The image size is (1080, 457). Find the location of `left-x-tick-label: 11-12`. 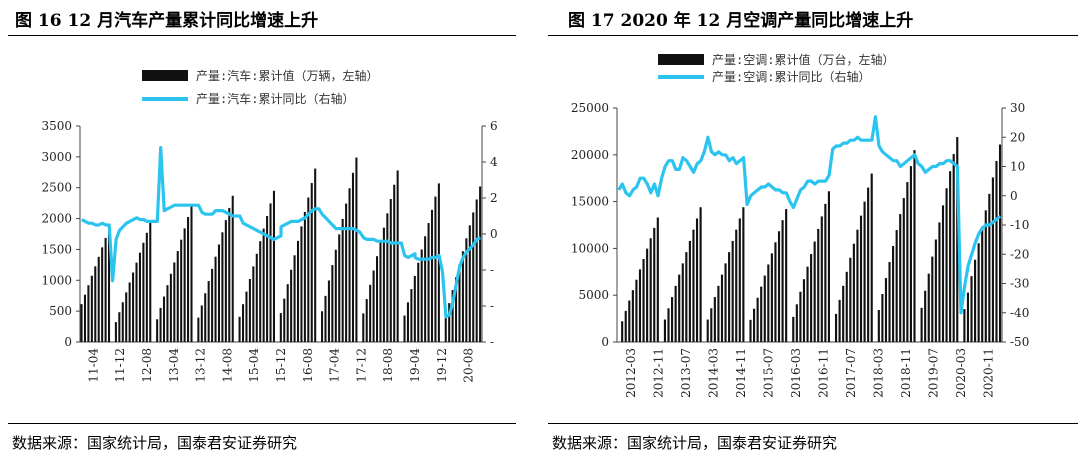

left-x-tick-label: 11-12 is located at coordinates (120, 365).